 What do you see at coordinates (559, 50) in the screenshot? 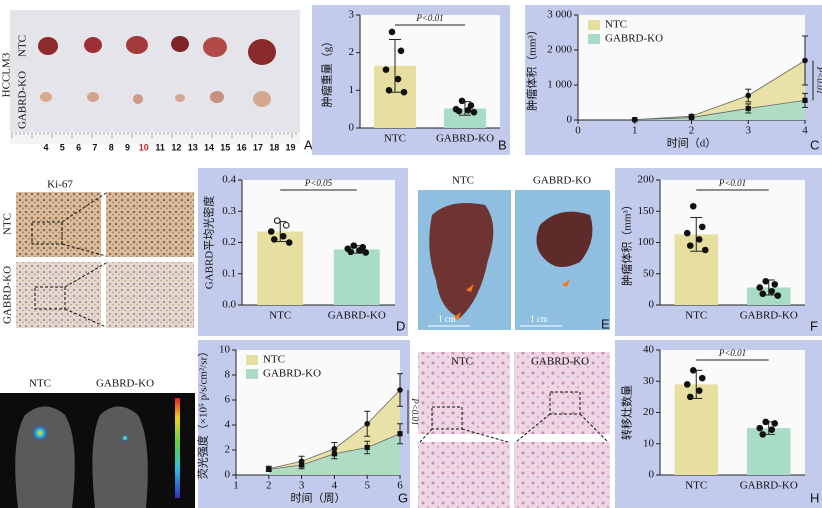
I see `y-tick-label: 2 000` at bounding box center [559, 50].